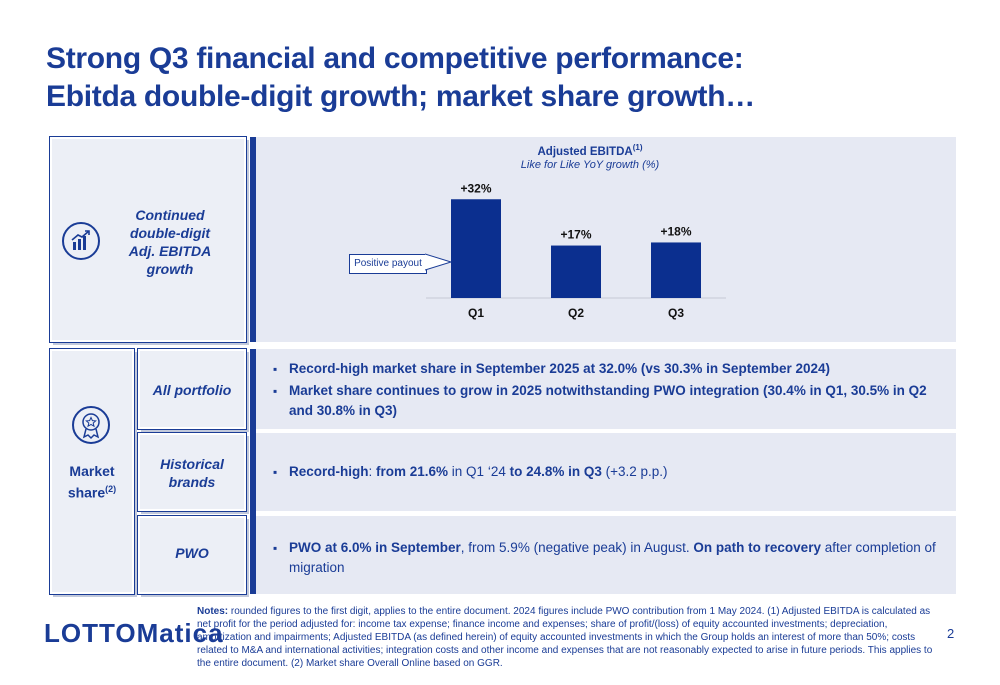  I want to click on pwo-part2: , from 5.9% (negative peak) in August., so click(577, 547).